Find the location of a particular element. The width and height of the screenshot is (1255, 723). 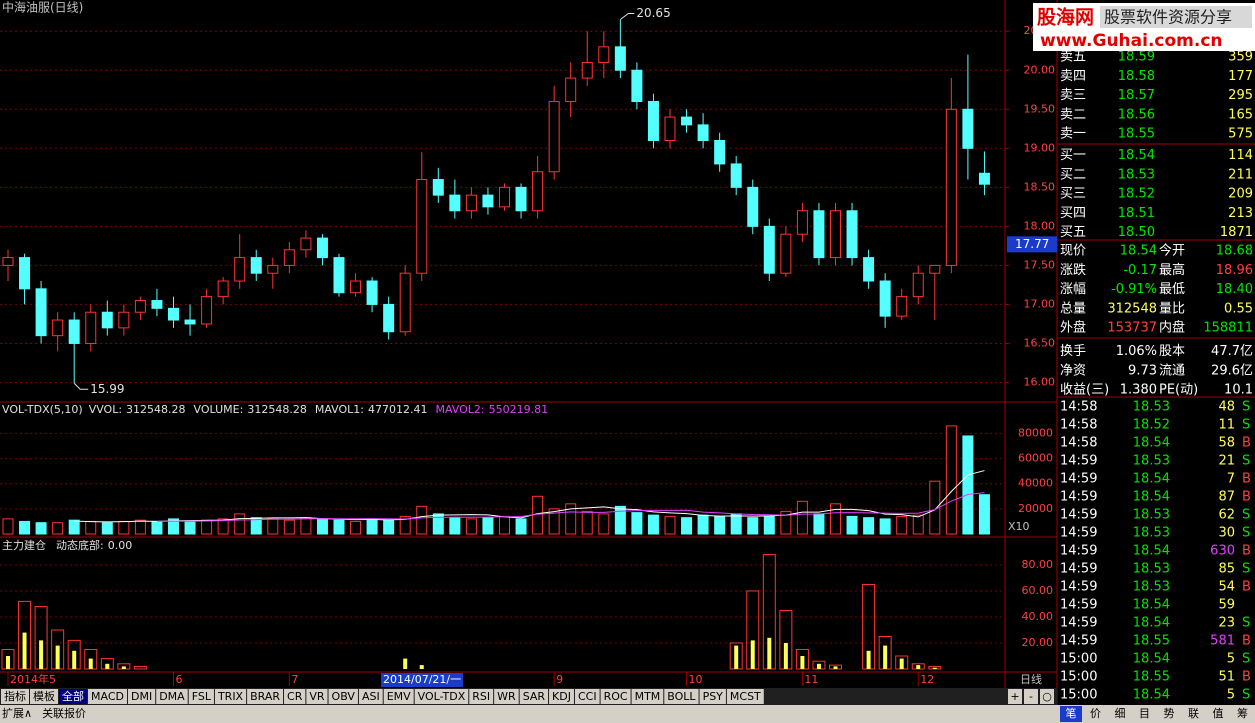

panel-tab-label: 势 is located at coordinates (1169, 713).